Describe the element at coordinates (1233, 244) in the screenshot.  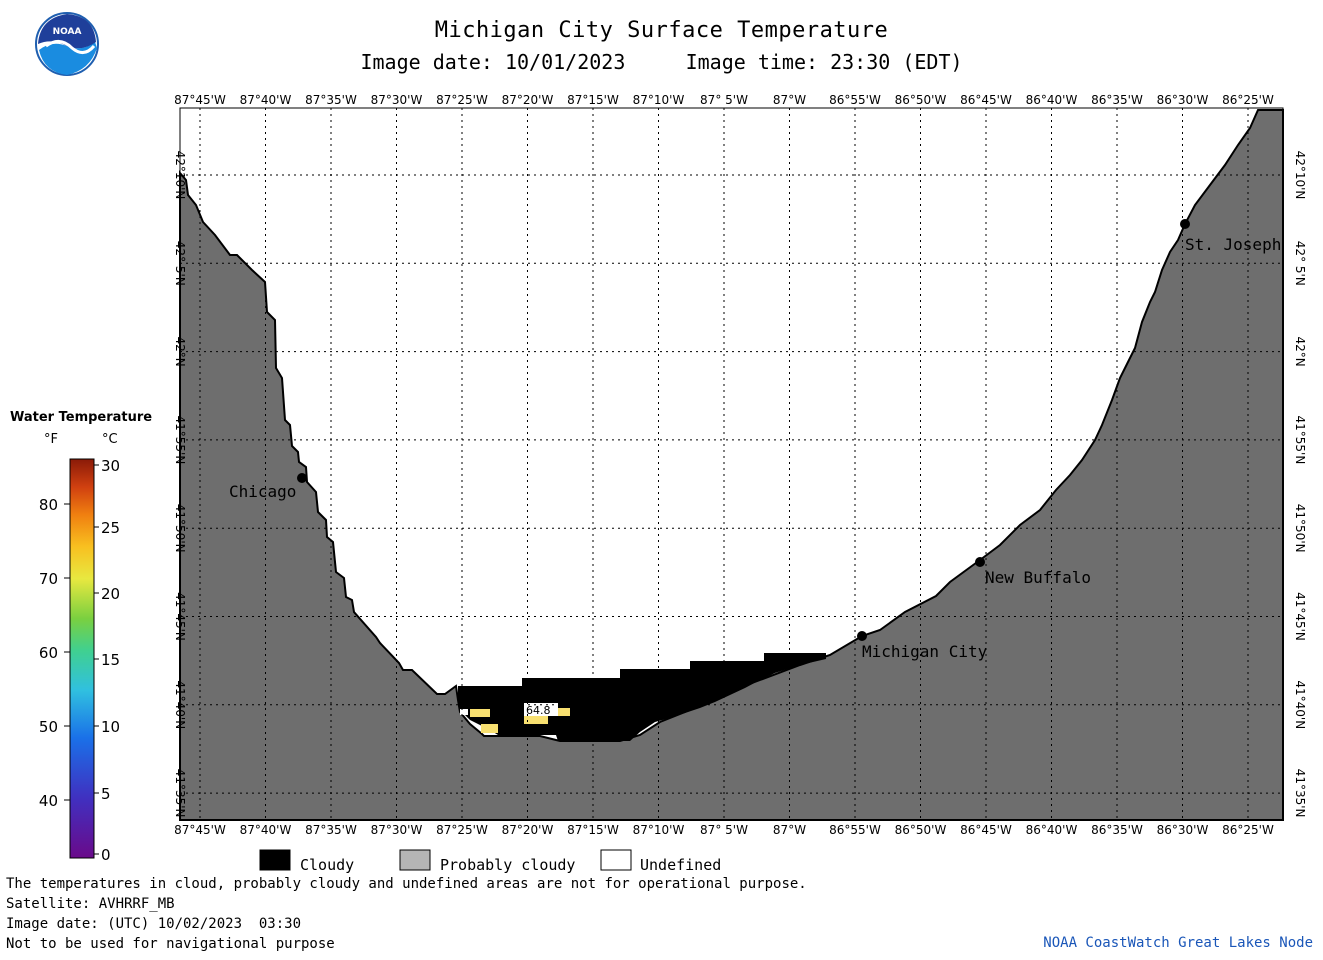
I see `city-label: St. Joseph` at that location.